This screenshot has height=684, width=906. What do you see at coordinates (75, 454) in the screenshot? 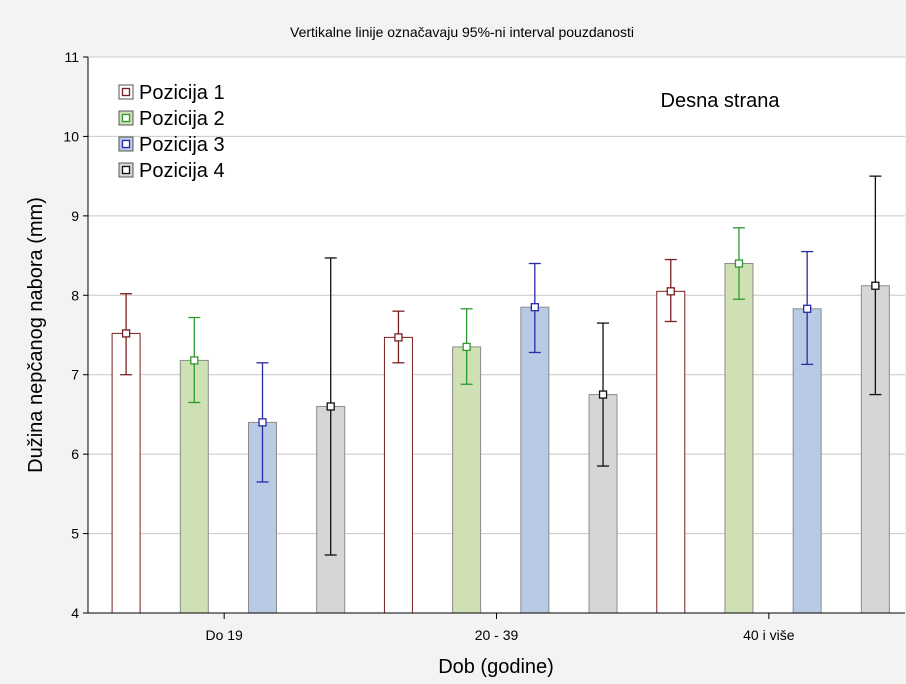
I see `y-tick-label: 6` at bounding box center [75, 454].